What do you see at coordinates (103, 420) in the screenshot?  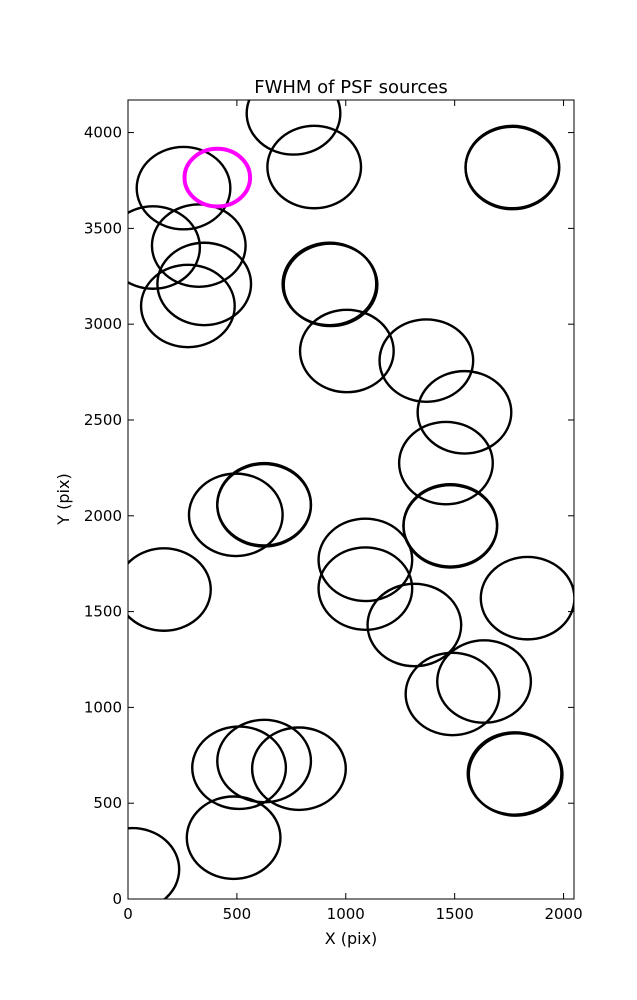 I see `y-tick-label: 2500` at bounding box center [103, 420].